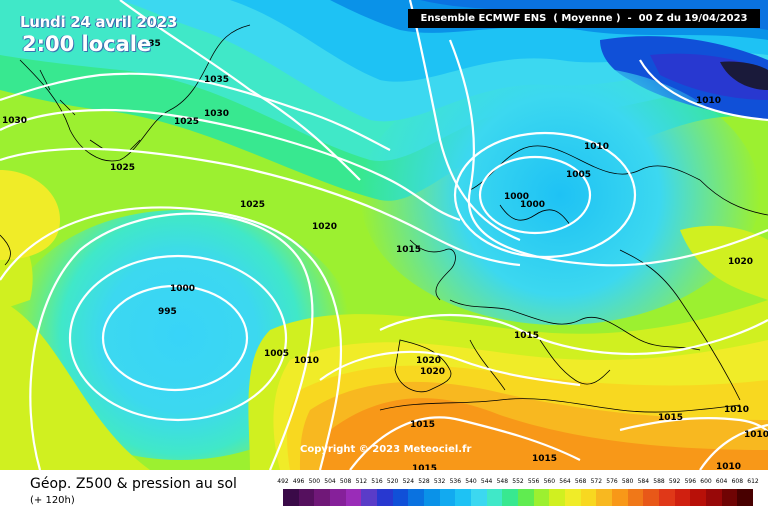 The height and width of the screenshot is (512, 768). What do you see at coordinates (392, 481) in the screenshot?
I see `color-scale-value: 520` at bounding box center [392, 481].